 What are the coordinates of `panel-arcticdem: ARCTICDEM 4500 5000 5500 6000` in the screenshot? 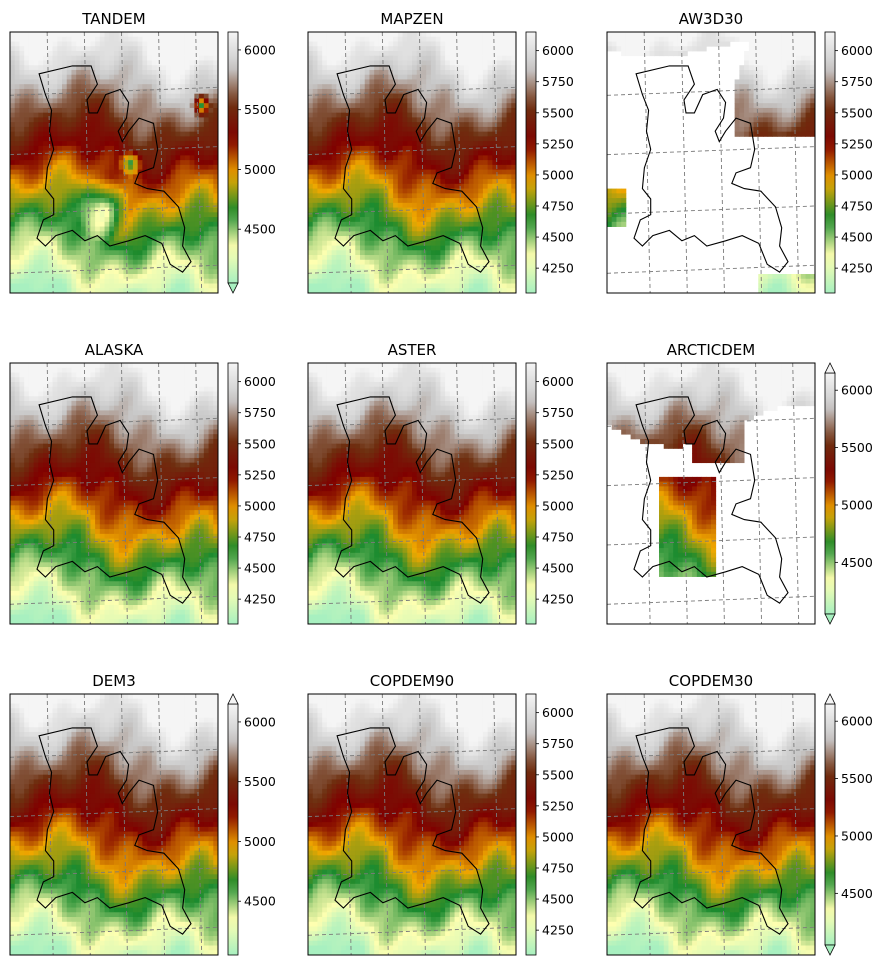 It's located at (739, 483).